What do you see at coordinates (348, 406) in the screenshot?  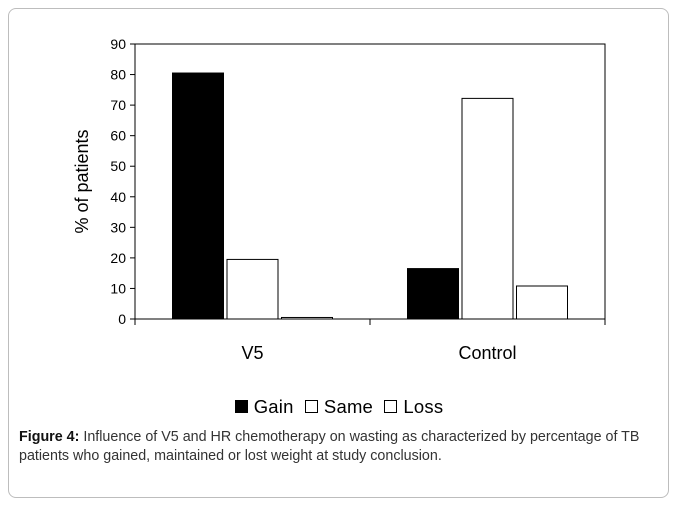 I see `legend-label-same: Same` at bounding box center [348, 406].